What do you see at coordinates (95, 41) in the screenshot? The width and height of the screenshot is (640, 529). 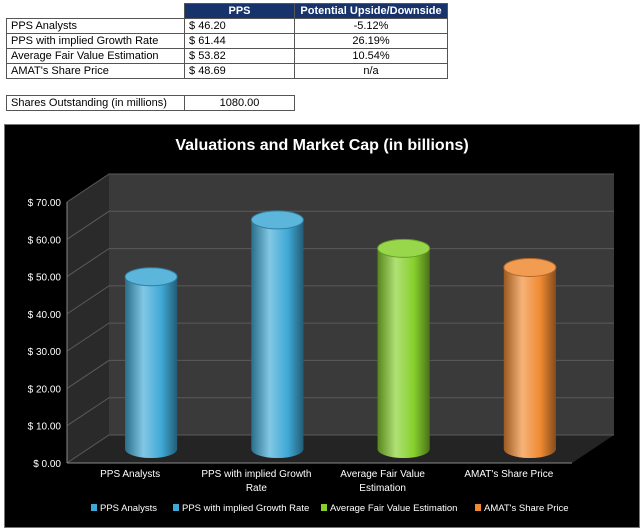 I see `row-label: PPS with implied Growth Rate` at bounding box center [95, 41].